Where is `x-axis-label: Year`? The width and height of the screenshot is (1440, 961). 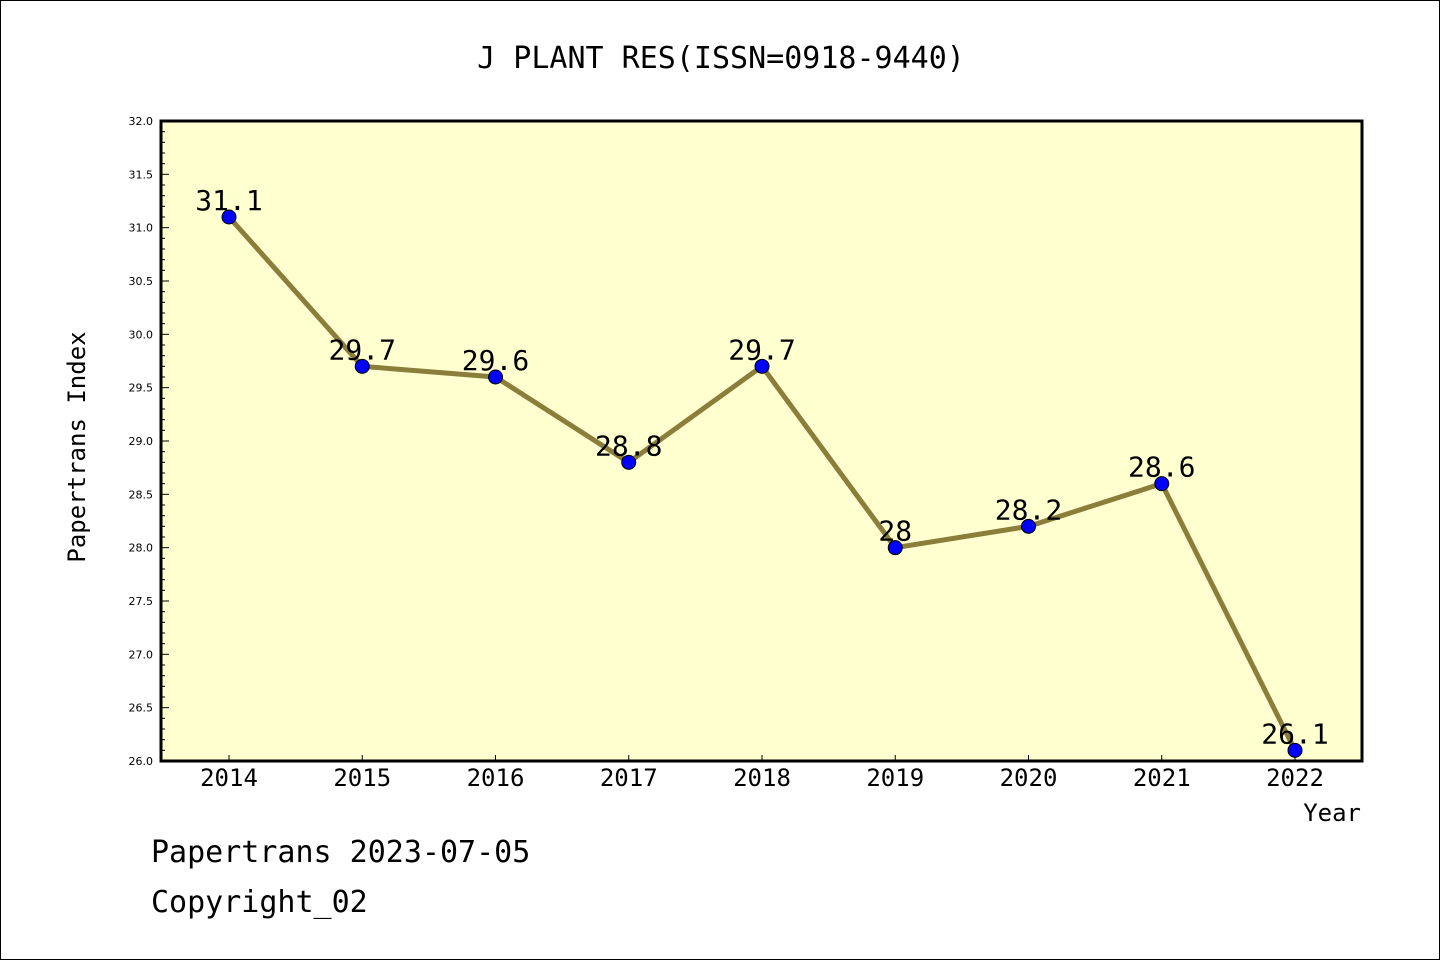
x-axis-label: Year is located at coordinates (1332, 813).